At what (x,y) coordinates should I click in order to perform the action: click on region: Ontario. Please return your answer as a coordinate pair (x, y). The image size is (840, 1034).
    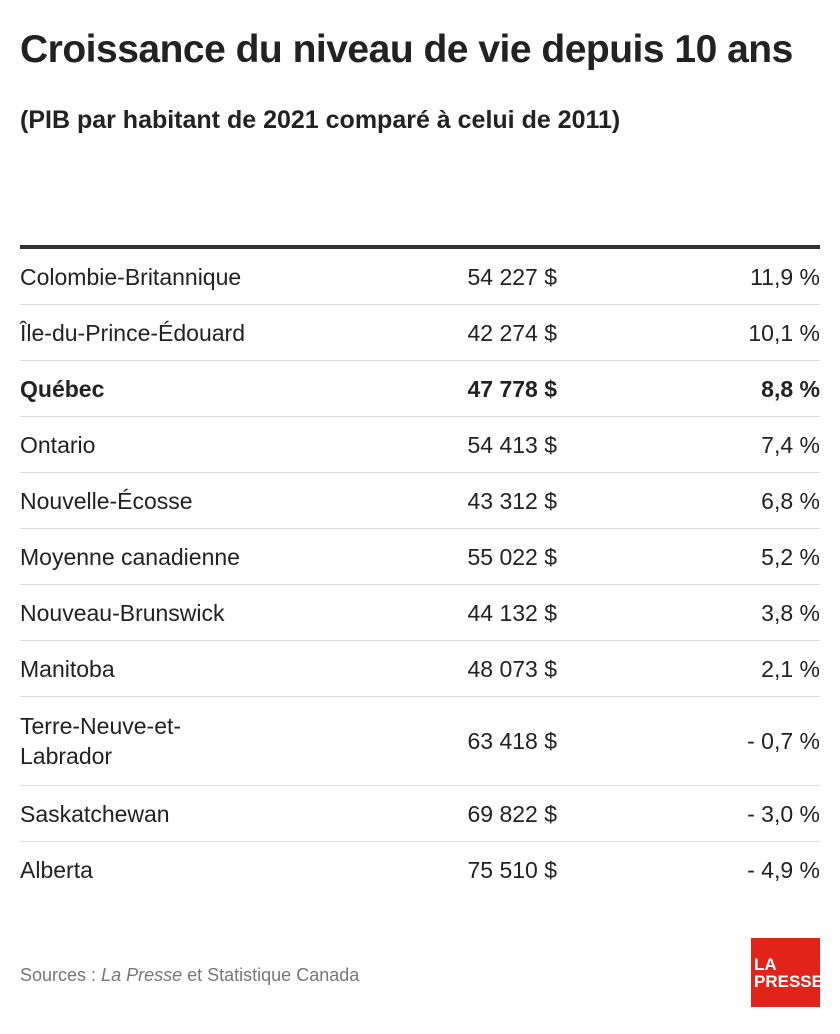
    Looking at the image, I should click on (145, 444).